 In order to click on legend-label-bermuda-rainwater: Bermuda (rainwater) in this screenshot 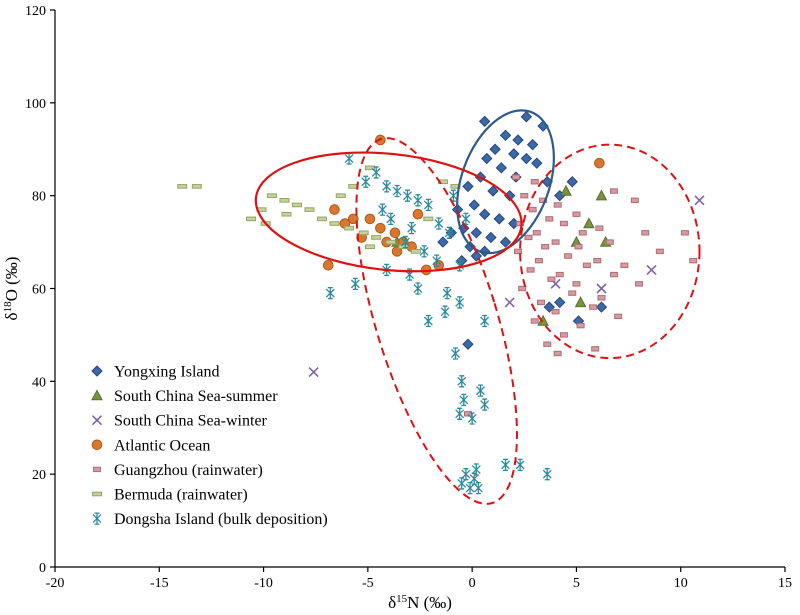, I will do `click(181, 495)`.